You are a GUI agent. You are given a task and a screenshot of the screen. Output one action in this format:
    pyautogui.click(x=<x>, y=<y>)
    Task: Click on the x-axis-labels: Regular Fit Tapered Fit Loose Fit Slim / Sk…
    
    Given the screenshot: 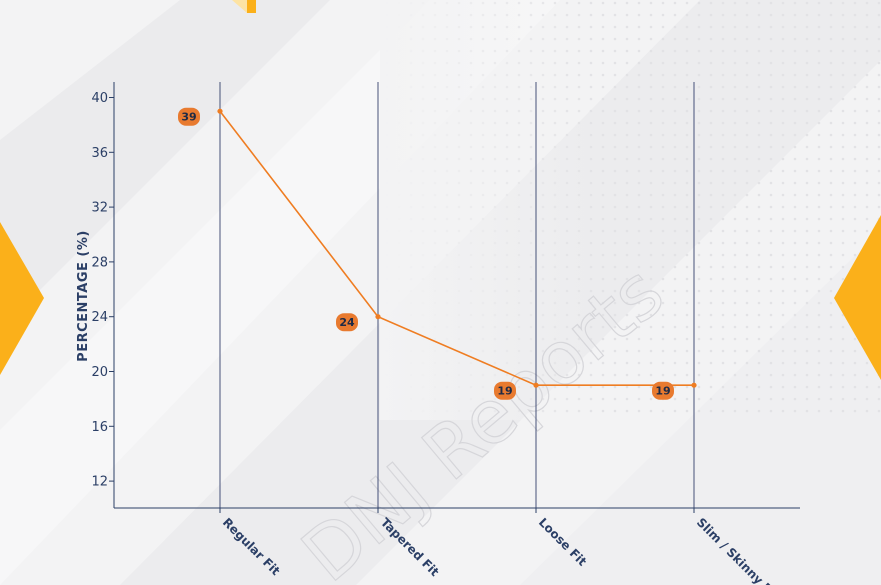 What is the action you would take?
    pyautogui.click(x=501, y=550)
    